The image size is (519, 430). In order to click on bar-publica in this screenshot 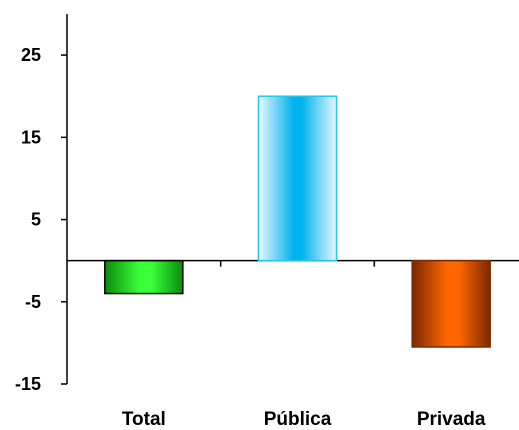, I will do `click(297, 178)`.